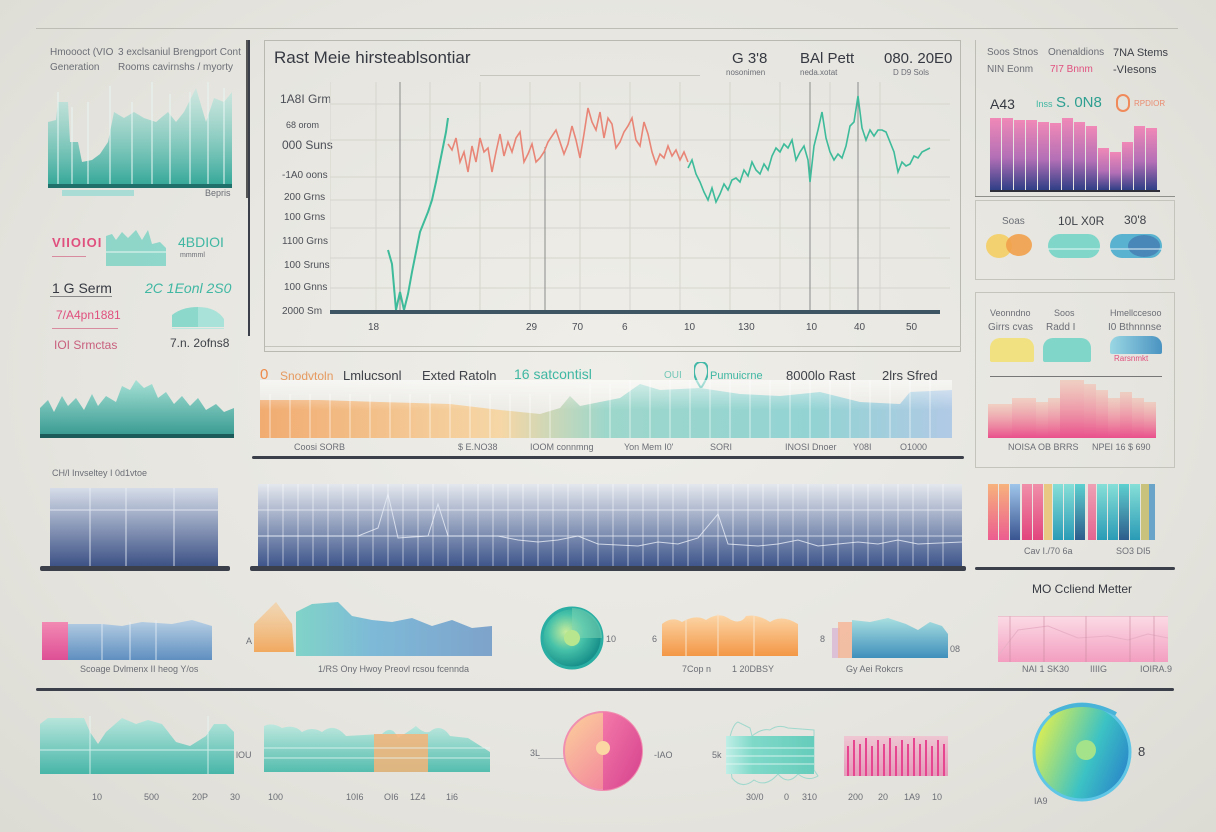  I want to click on main-panel-bottom-rule, so click(613, 346).